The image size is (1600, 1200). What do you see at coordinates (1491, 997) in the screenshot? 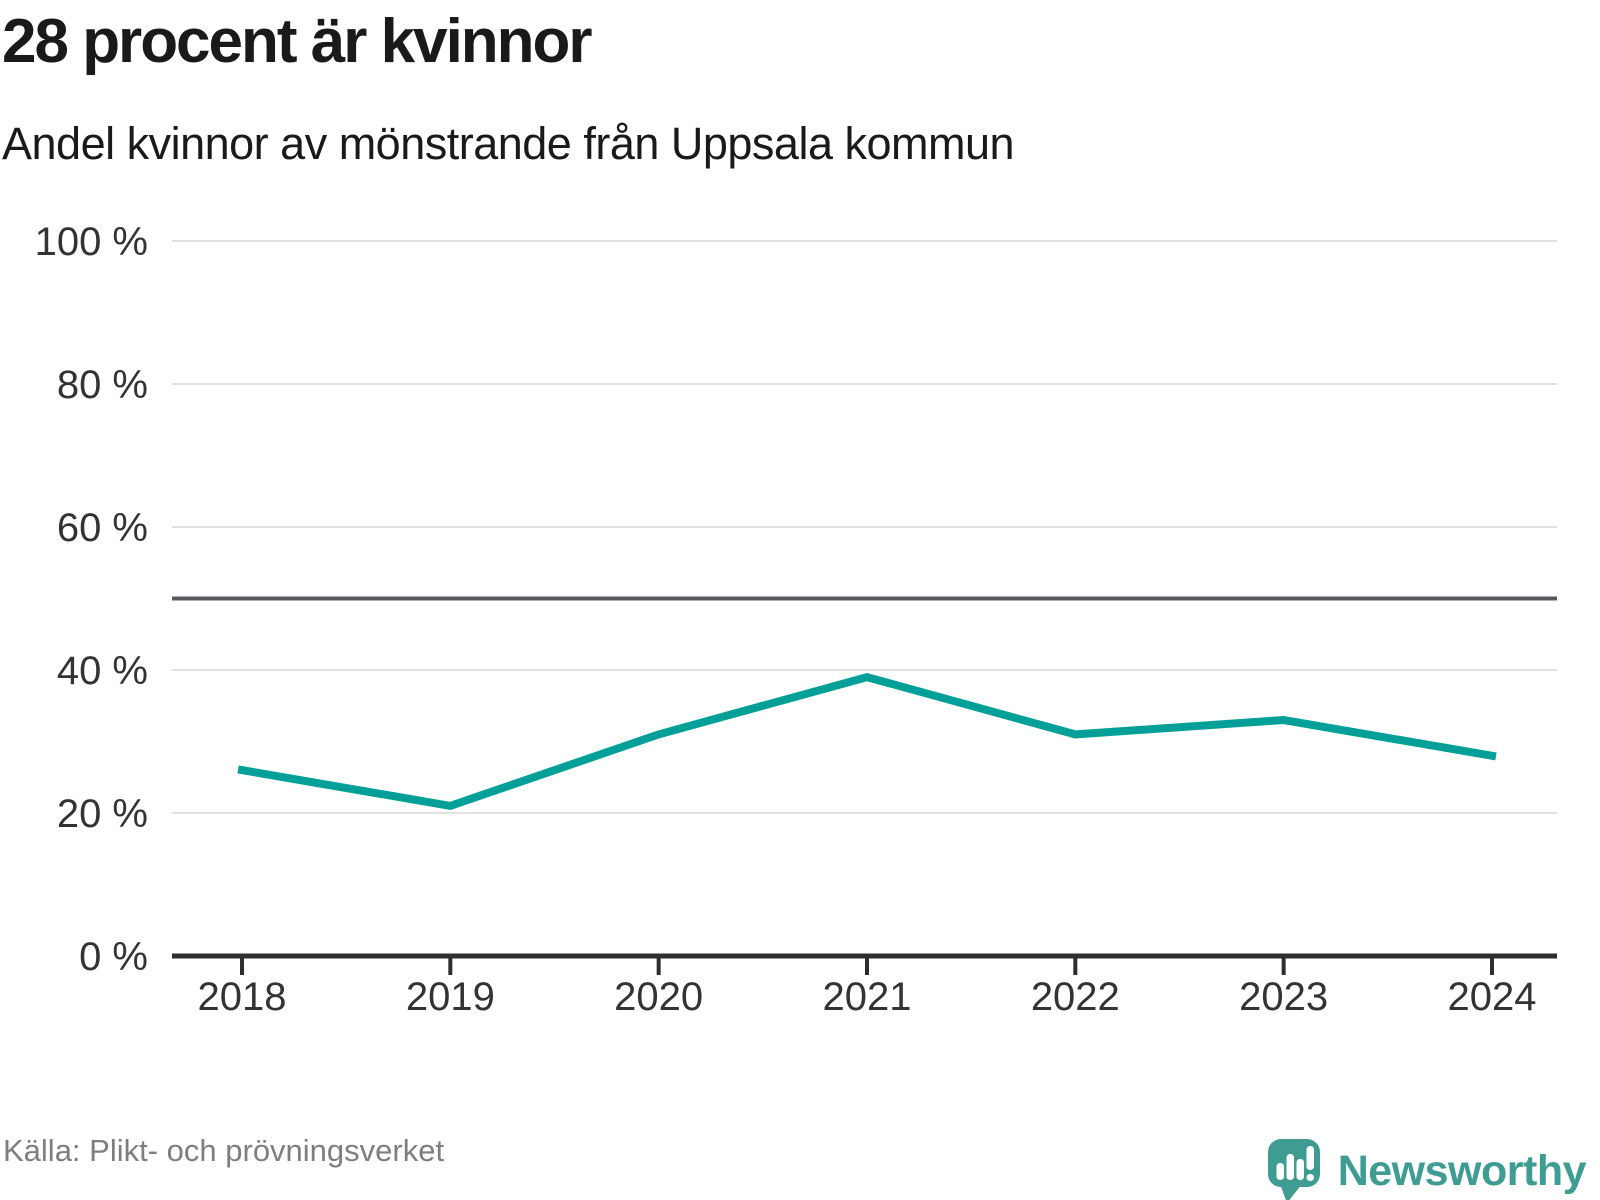
I see `x-tick-label: 2024` at bounding box center [1491, 997].